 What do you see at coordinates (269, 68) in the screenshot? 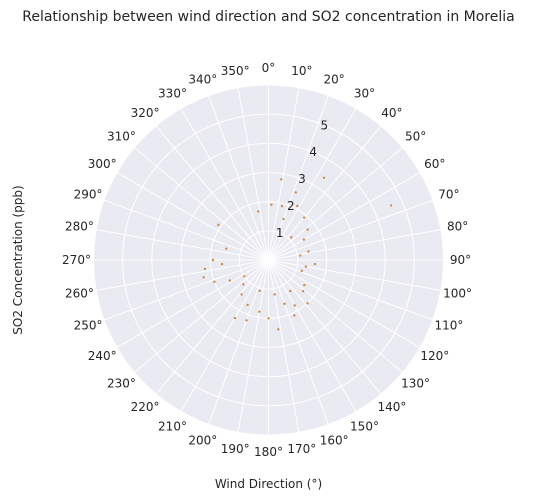
I see `theta-tick-label: 0°` at bounding box center [269, 68].